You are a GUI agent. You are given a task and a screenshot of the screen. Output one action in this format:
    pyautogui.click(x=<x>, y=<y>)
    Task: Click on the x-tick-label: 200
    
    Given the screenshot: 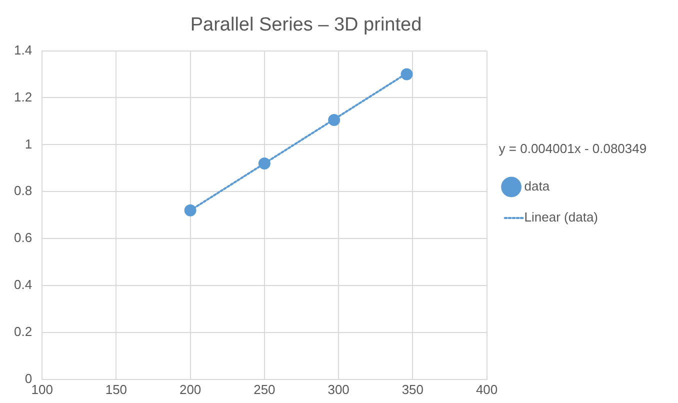 What is the action you would take?
    pyautogui.click(x=190, y=389)
    